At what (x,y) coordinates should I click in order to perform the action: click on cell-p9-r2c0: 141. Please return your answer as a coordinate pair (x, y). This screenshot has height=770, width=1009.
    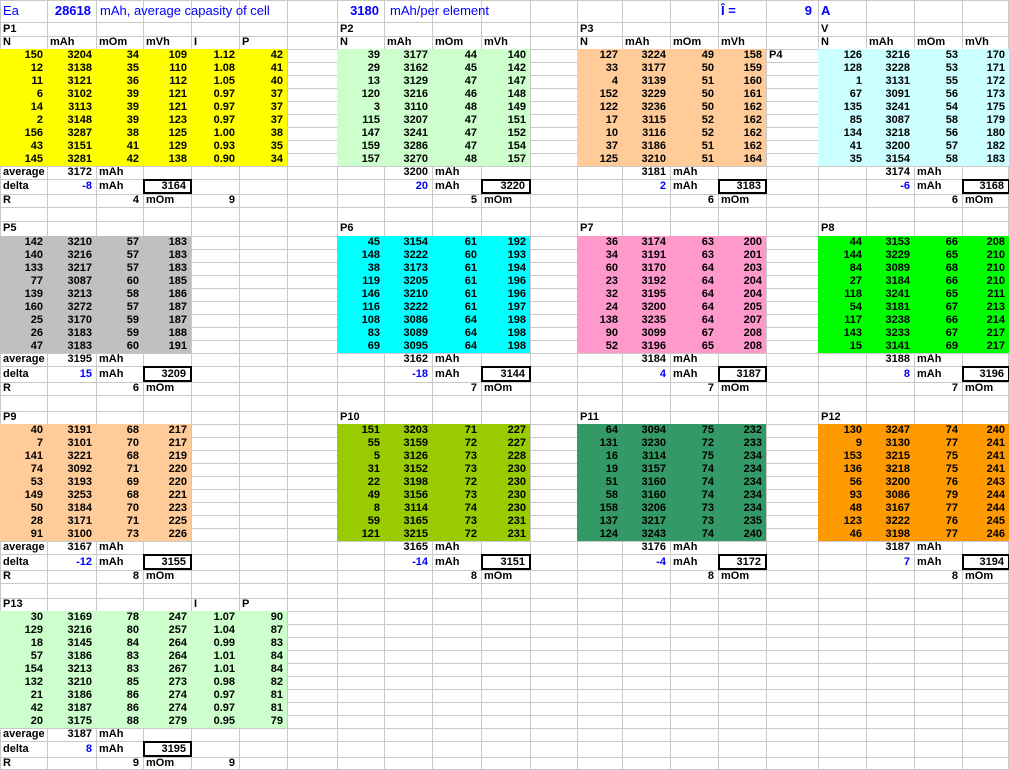
    Looking at the image, I should click on (33, 456).